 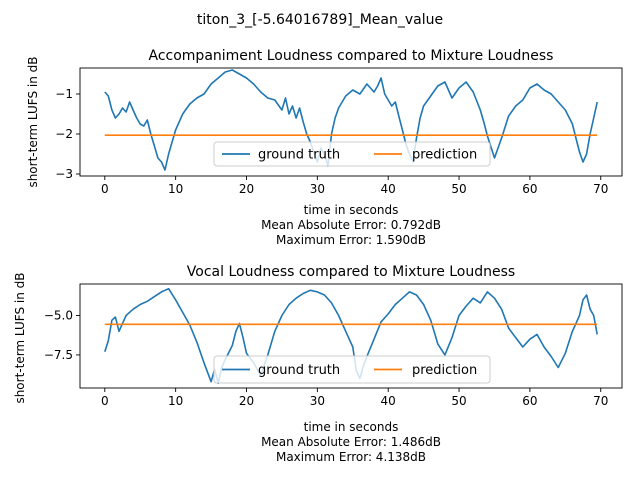 What do you see at coordinates (351, 225) in the screenshot?
I see `mae-text: Mean Absolute Error: 0.792dB` at bounding box center [351, 225].